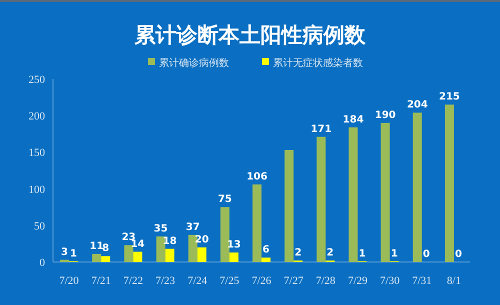 The height and width of the screenshot is (305, 500). Describe the element at coordinates (40, 226) in the screenshot. I see `y-tick-label: 50` at that location.